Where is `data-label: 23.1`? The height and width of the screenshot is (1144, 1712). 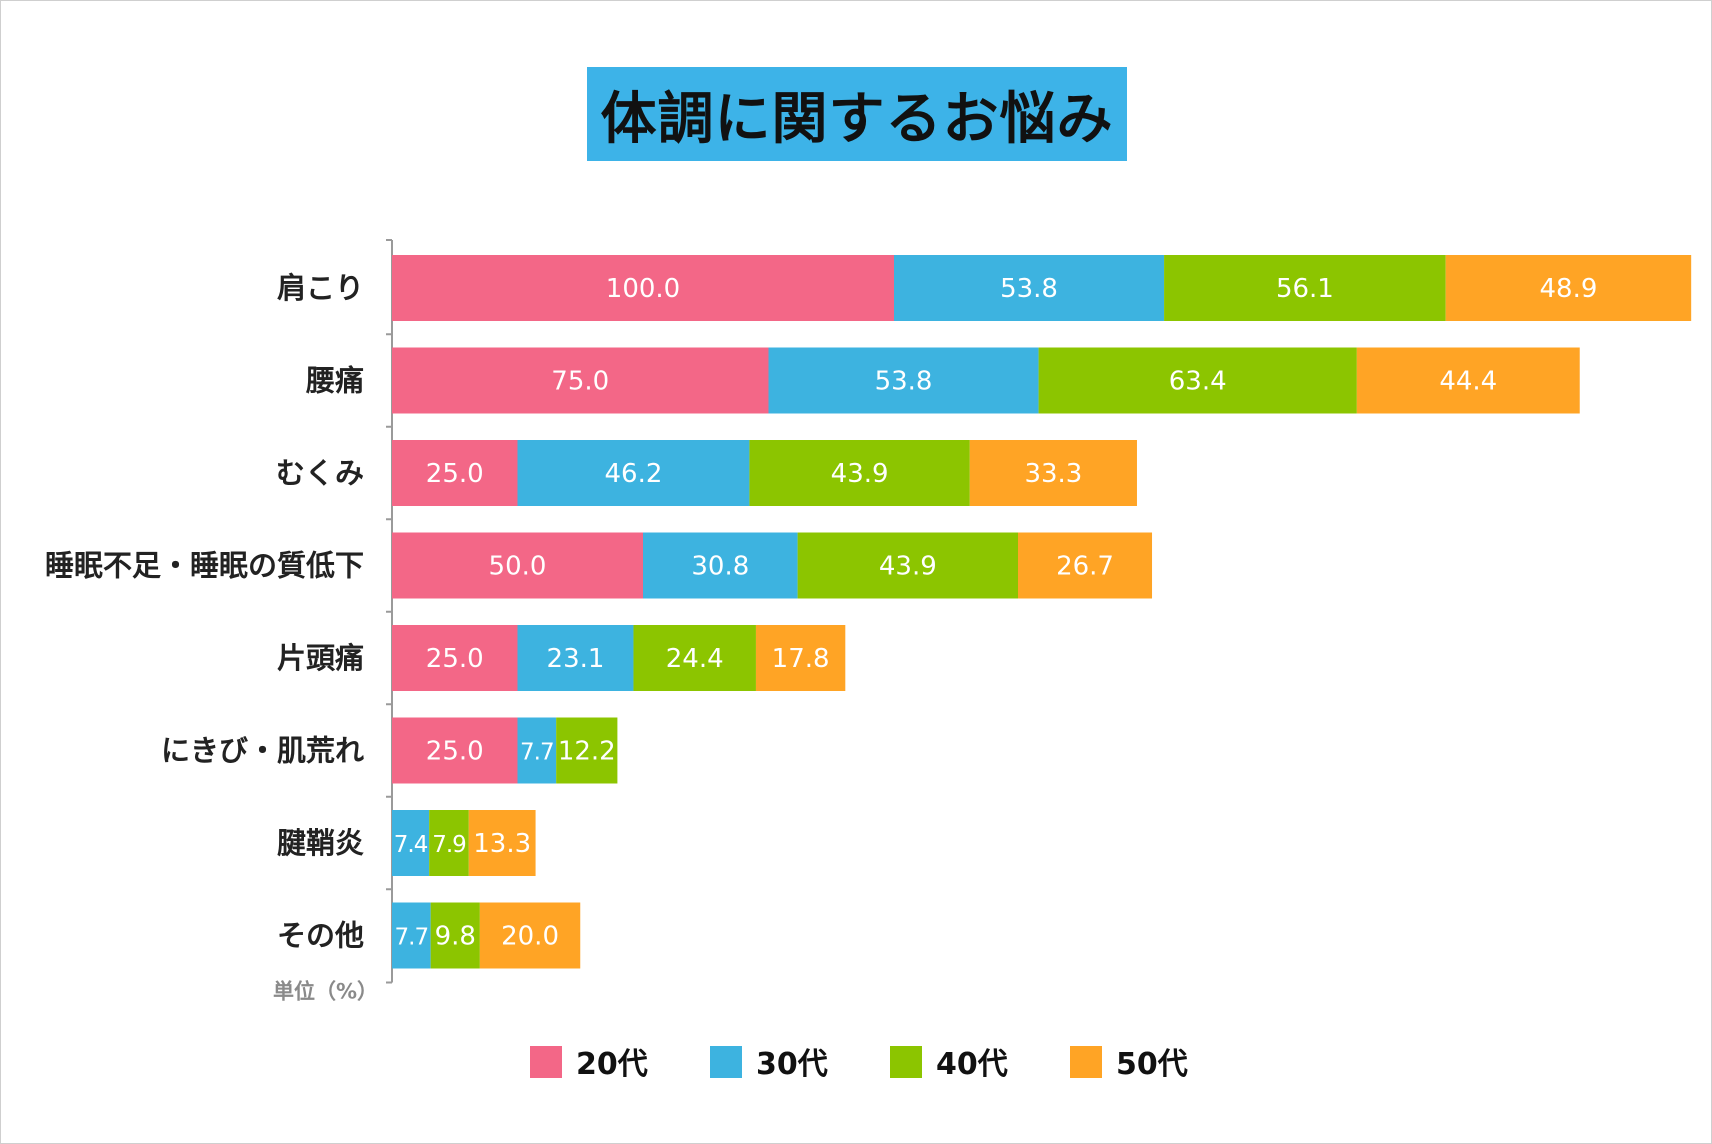
data-label: 23.1 is located at coordinates (576, 659).